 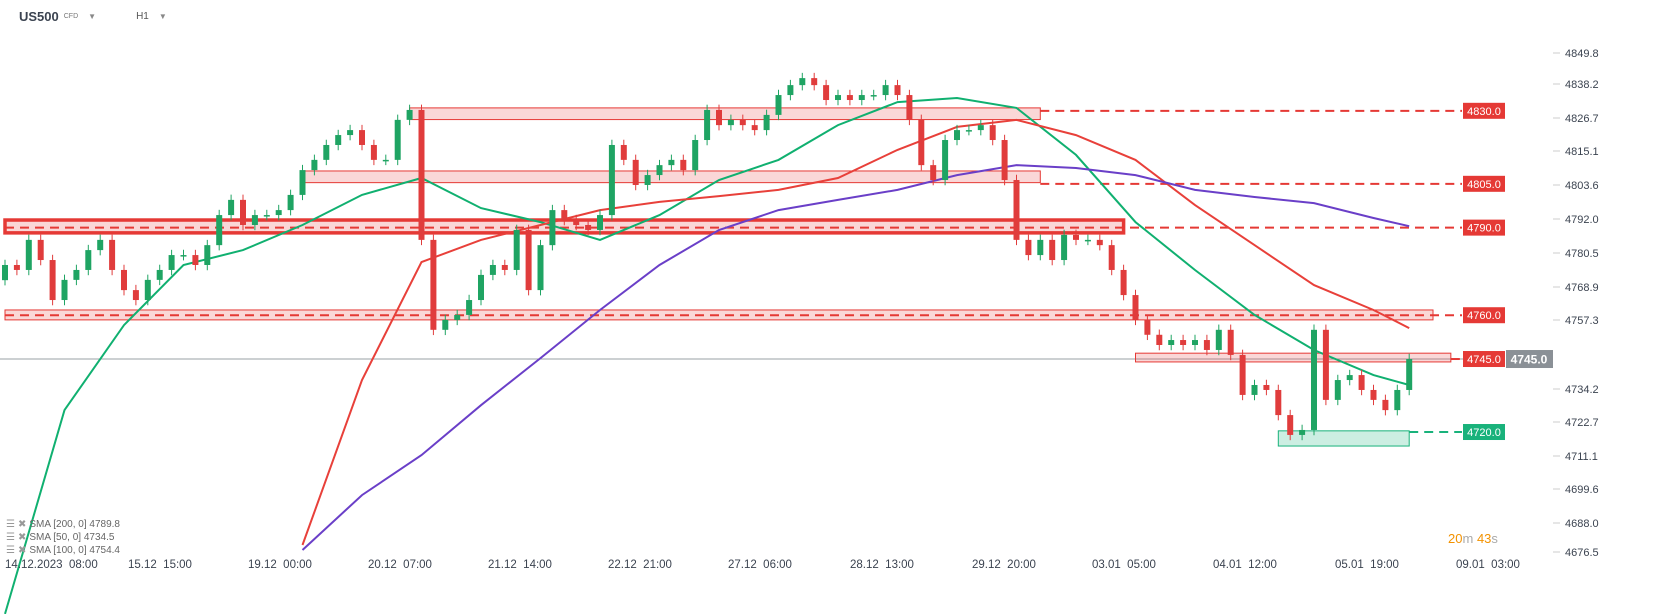 What do you see at coordinates (162, 16) in the screenshot?
I see `timeframe-dropdown-icon: ▼` at bounding box center [162, 16].